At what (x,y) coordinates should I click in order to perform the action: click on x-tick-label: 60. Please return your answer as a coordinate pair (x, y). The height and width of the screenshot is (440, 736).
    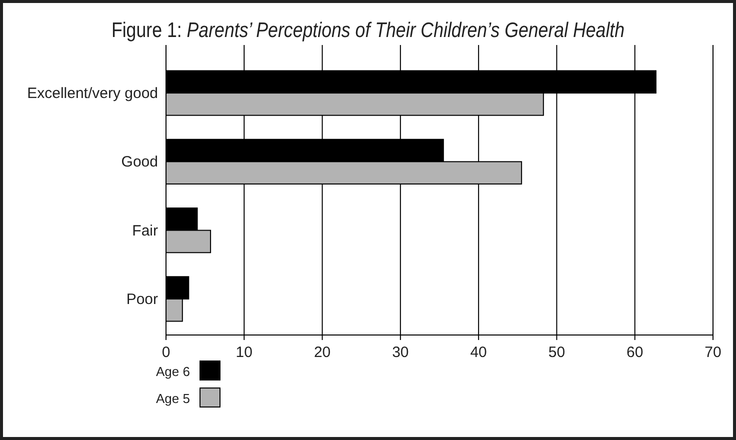
    Looking at the image, I should click on (635, 352).